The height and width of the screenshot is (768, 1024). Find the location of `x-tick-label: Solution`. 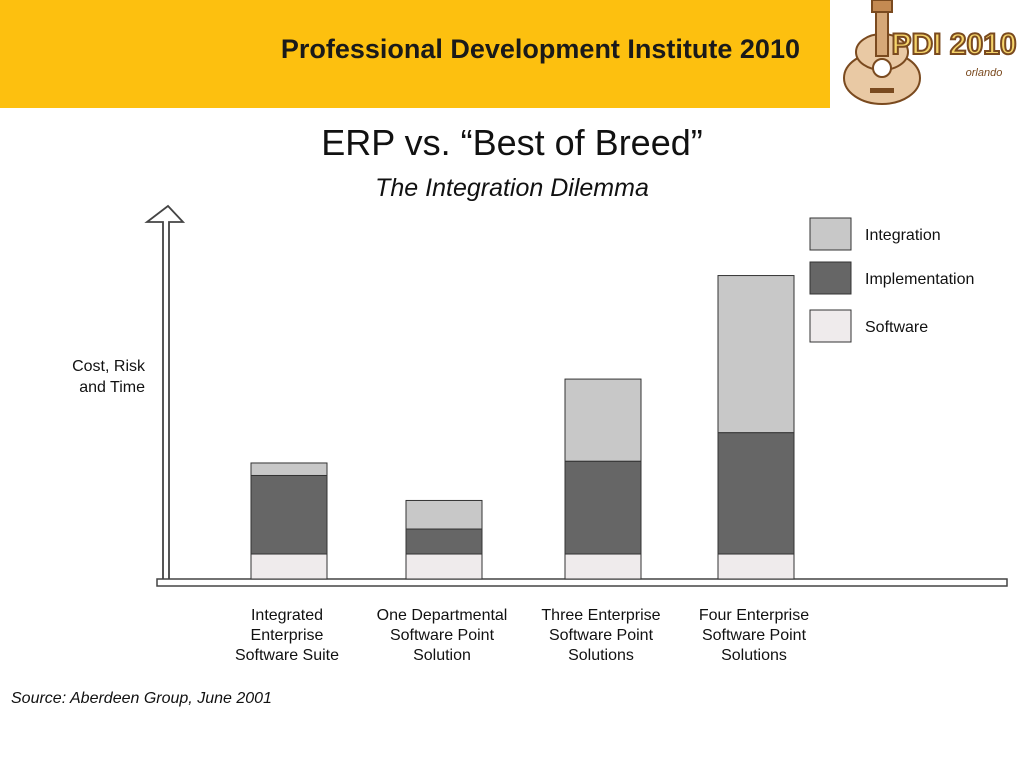

x-tick-label: Solution is located at coordinates (442, 655).